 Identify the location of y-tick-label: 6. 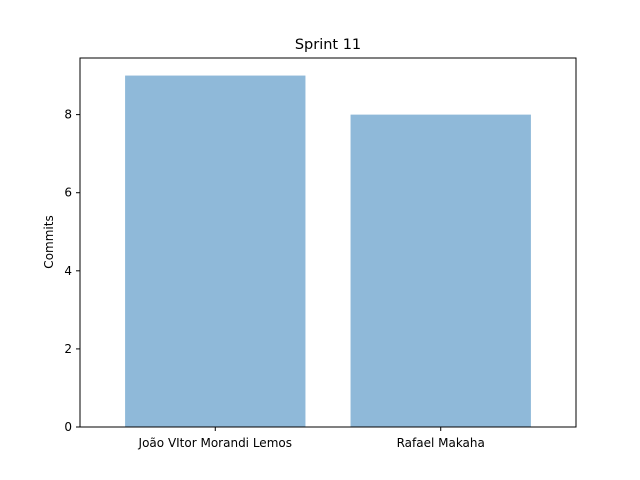
(68, 193).